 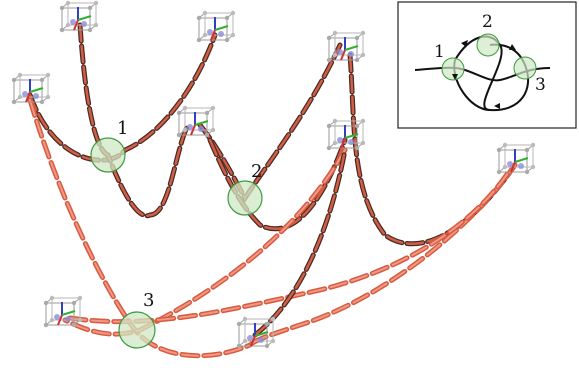 What do you see at coordinates (122, 128) in the screenshot?
I see `crossing-label-1: 1` at bounding box center [122, 128].